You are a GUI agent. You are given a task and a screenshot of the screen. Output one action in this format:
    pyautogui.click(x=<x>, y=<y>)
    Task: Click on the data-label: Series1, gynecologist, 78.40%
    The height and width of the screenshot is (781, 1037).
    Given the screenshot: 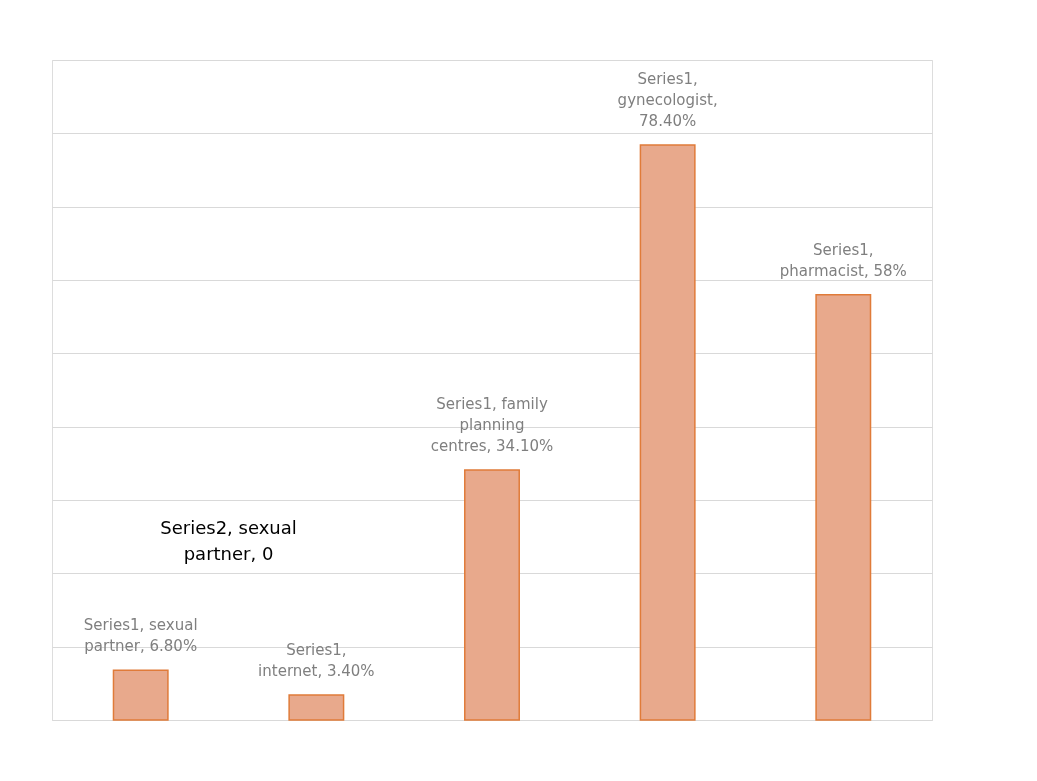 What is the action you would take?
    pyautogui.click(x=667, y=100)
    